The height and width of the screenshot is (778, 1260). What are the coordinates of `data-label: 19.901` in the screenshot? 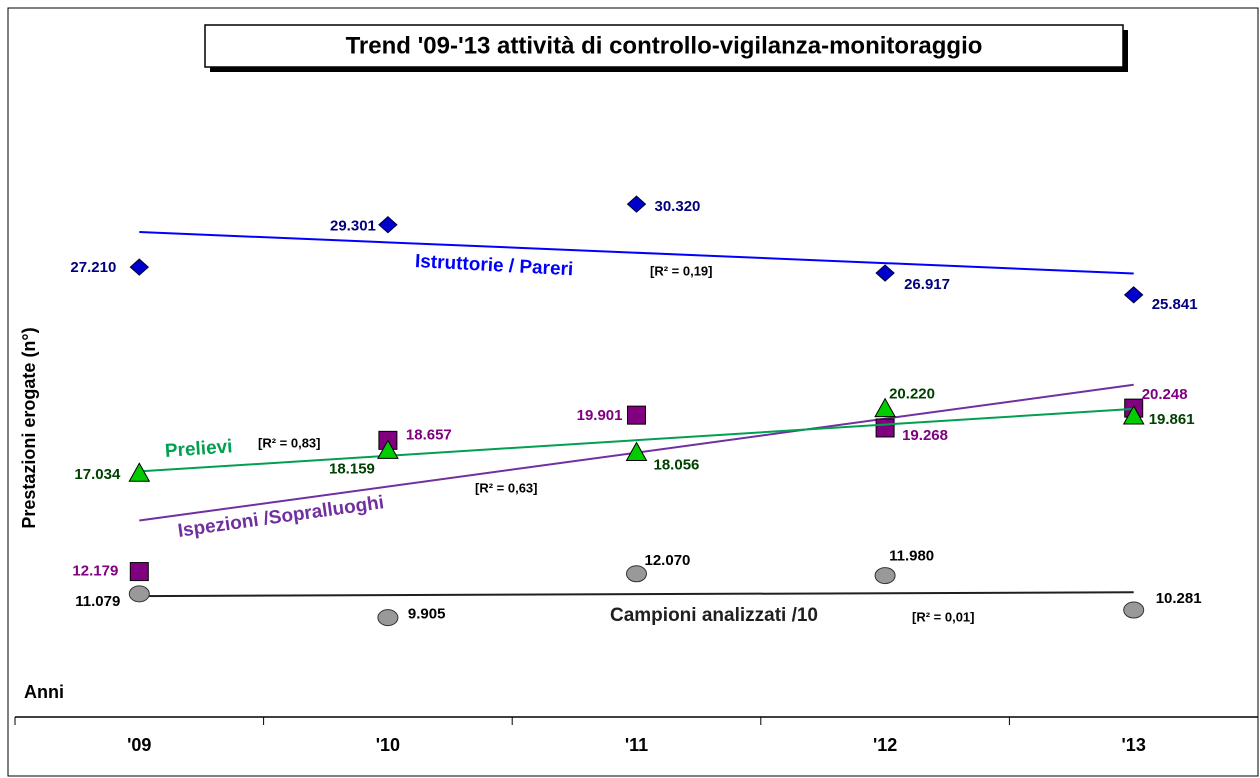 It's located at (600, 415).